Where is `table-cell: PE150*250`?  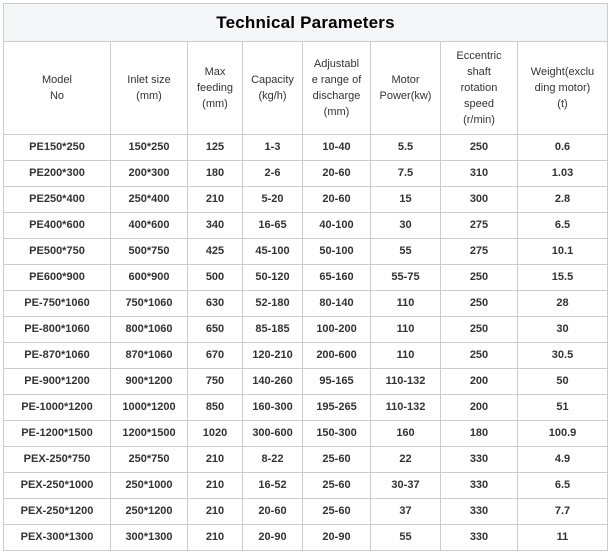
table-cell: PE150*250 is located at coordinates (57, 147).